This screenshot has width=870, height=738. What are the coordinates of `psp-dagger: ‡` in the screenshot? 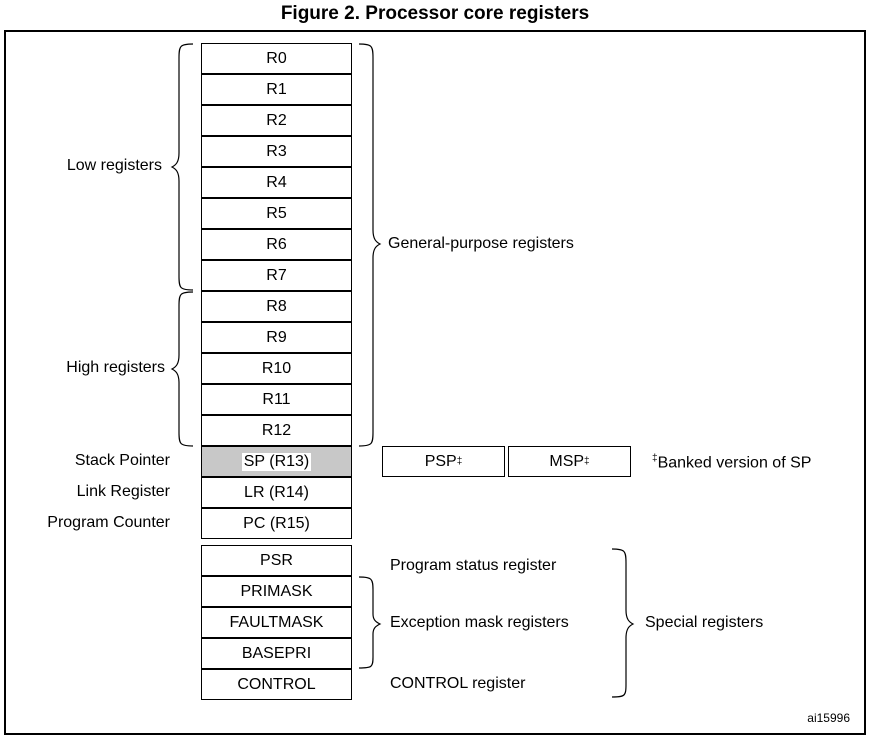 It's located at (459, 461).